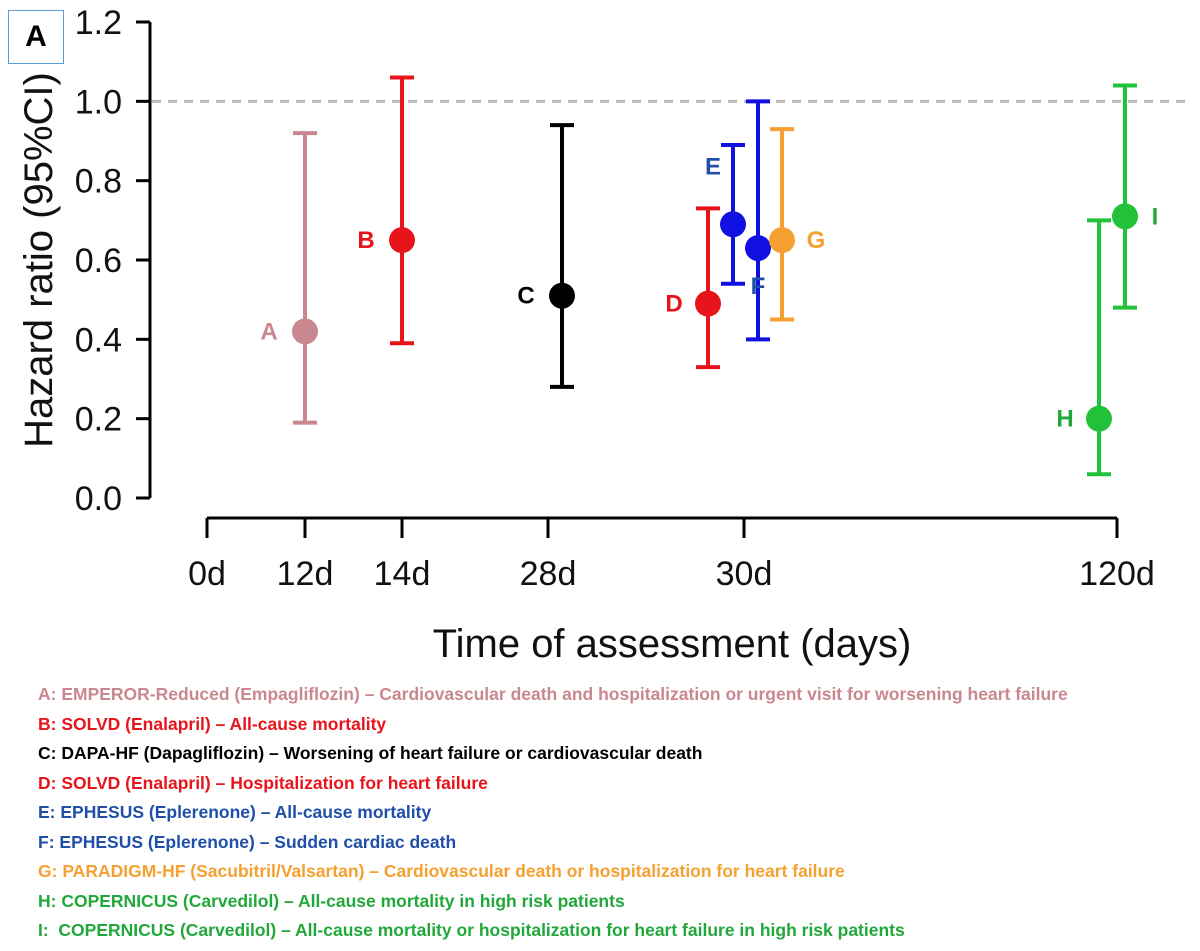  I want to click on y-tick-label: 0.2, so click(98, 420).